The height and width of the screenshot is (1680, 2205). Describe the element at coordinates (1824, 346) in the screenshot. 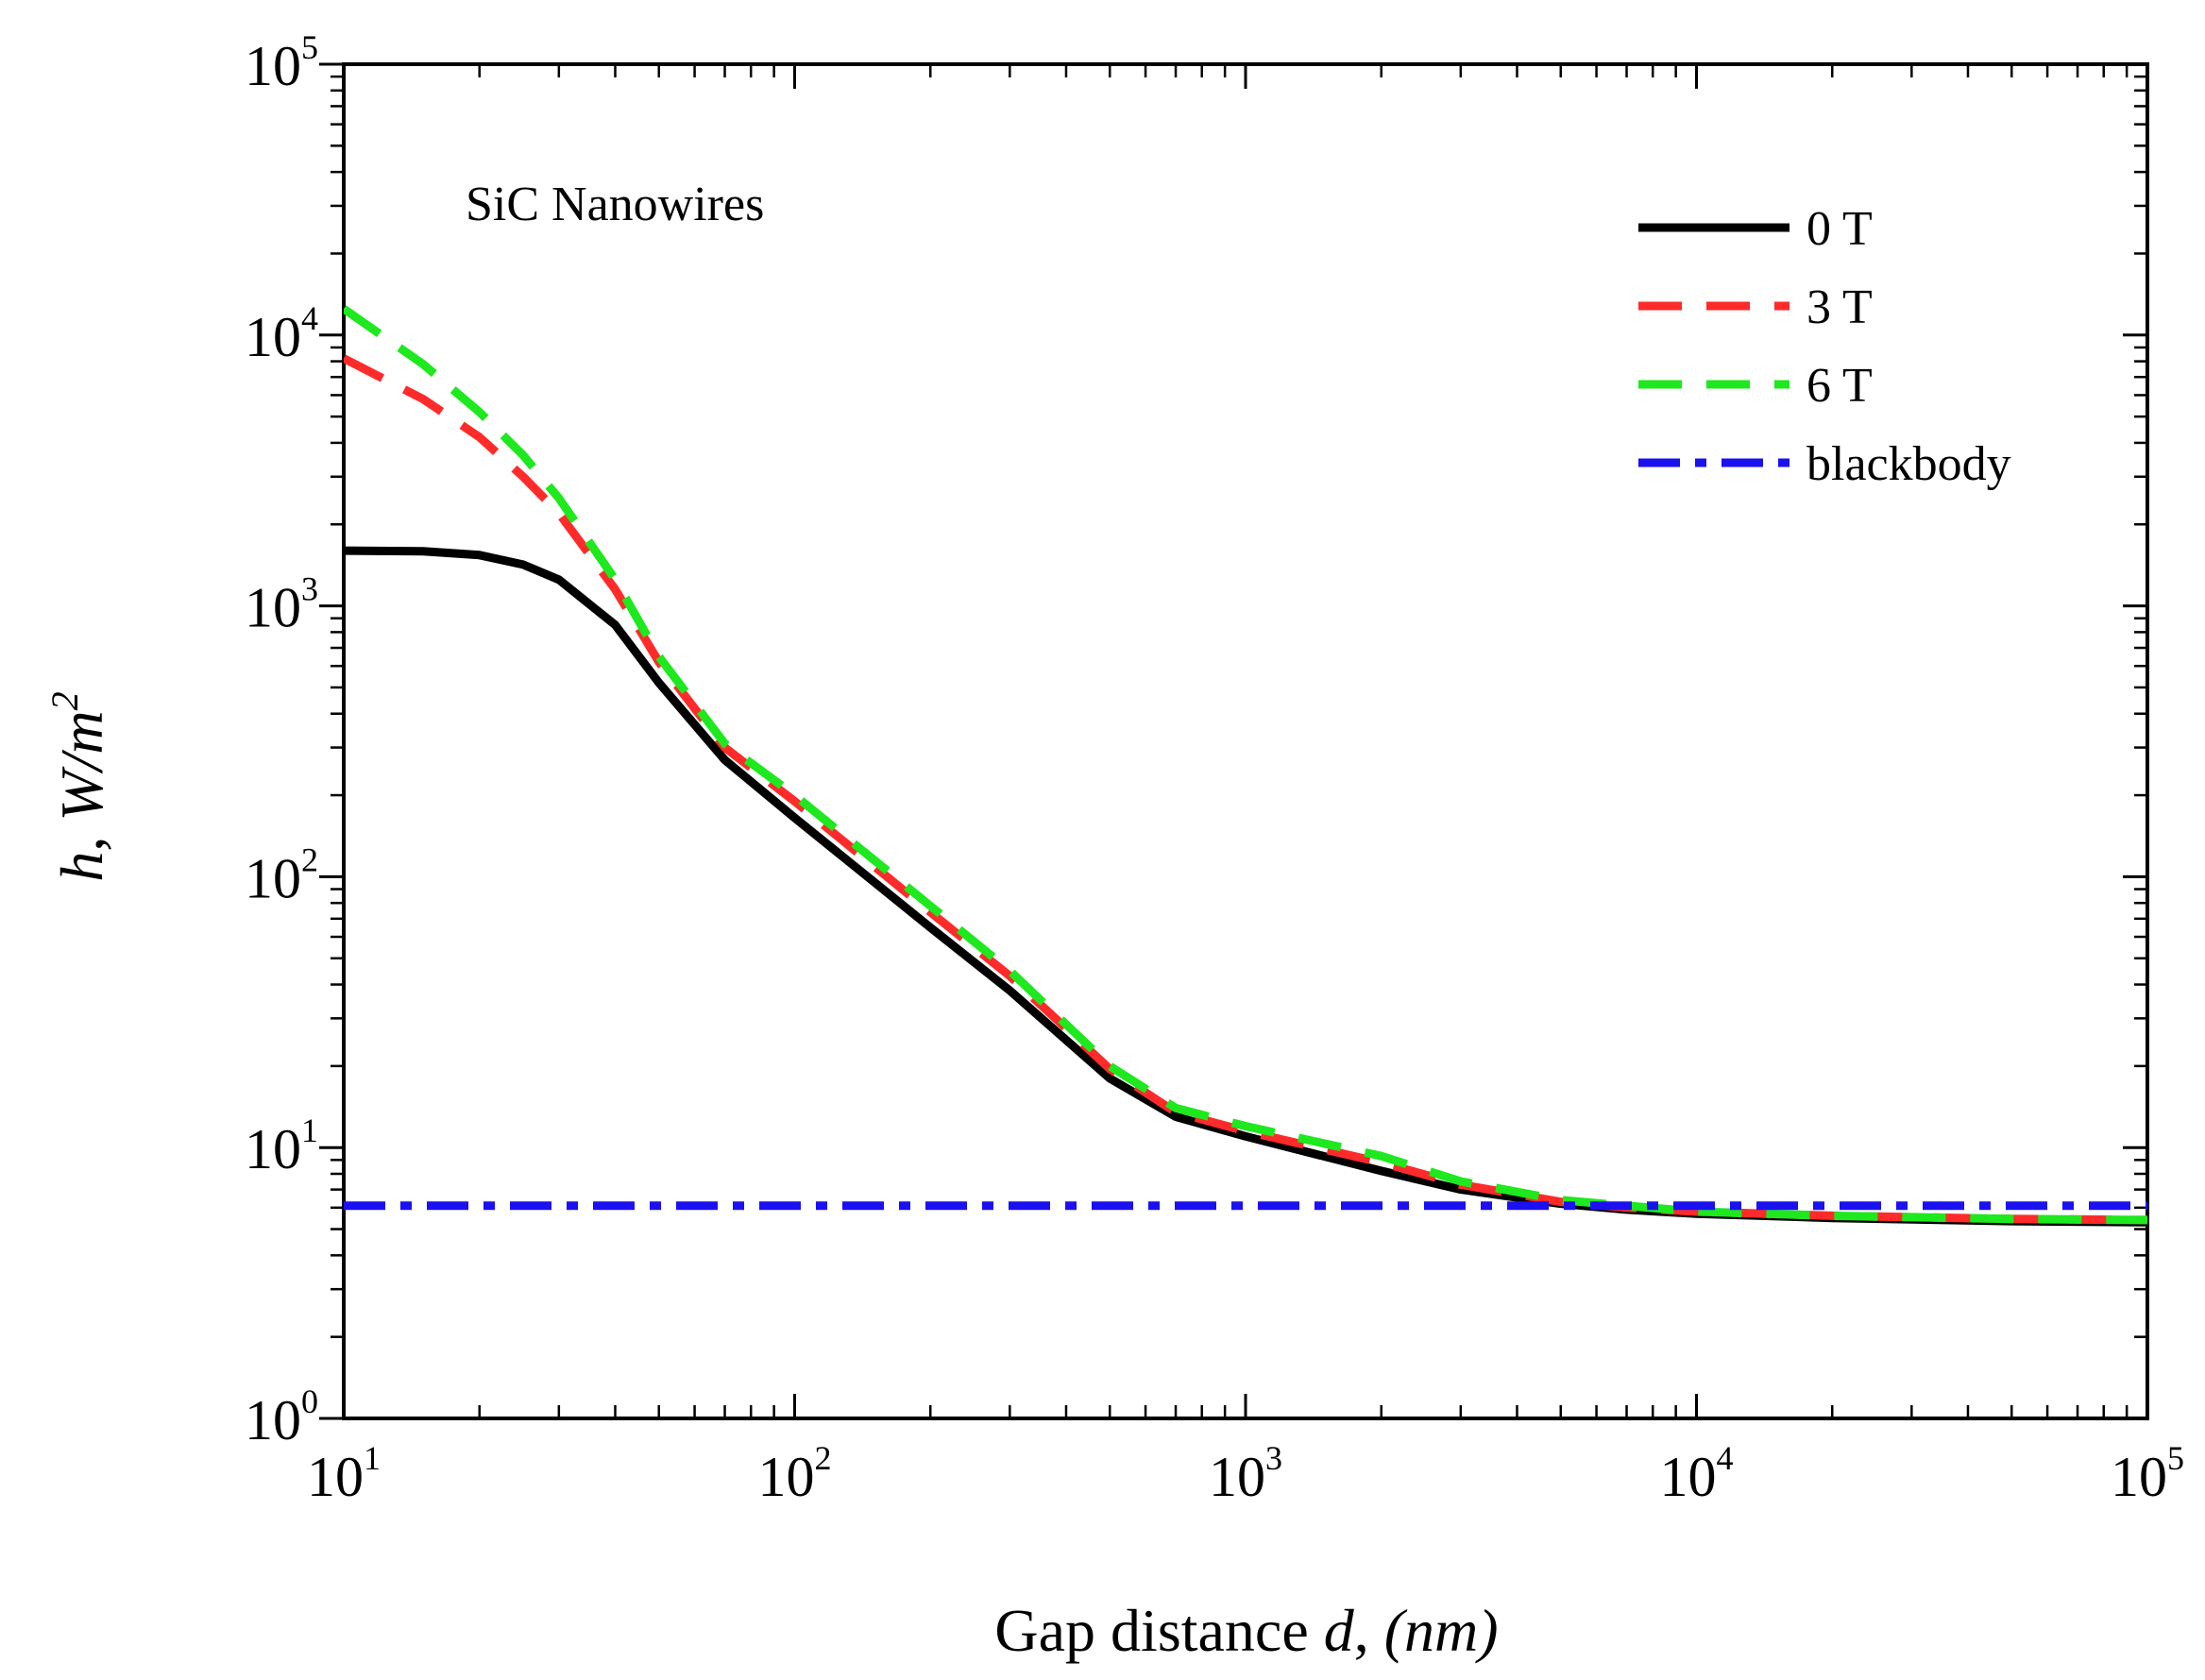

I see `legend: 0 T 3 T 6 T blackbody` at that location.